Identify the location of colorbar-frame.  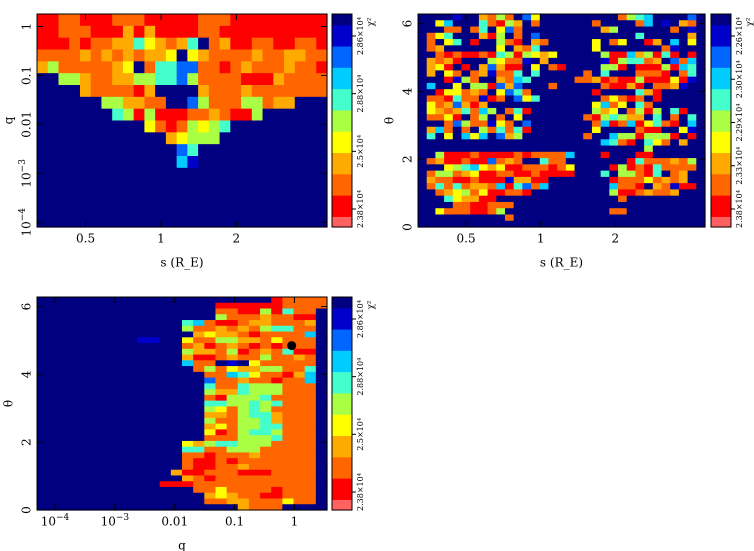
(342, 403).